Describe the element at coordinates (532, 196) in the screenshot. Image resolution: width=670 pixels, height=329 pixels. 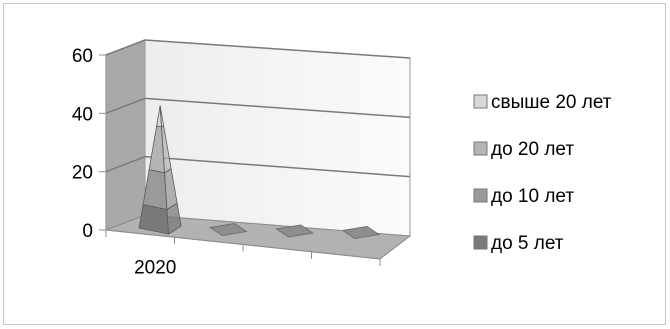
I see `legend-label: до 10 лет` at that location.